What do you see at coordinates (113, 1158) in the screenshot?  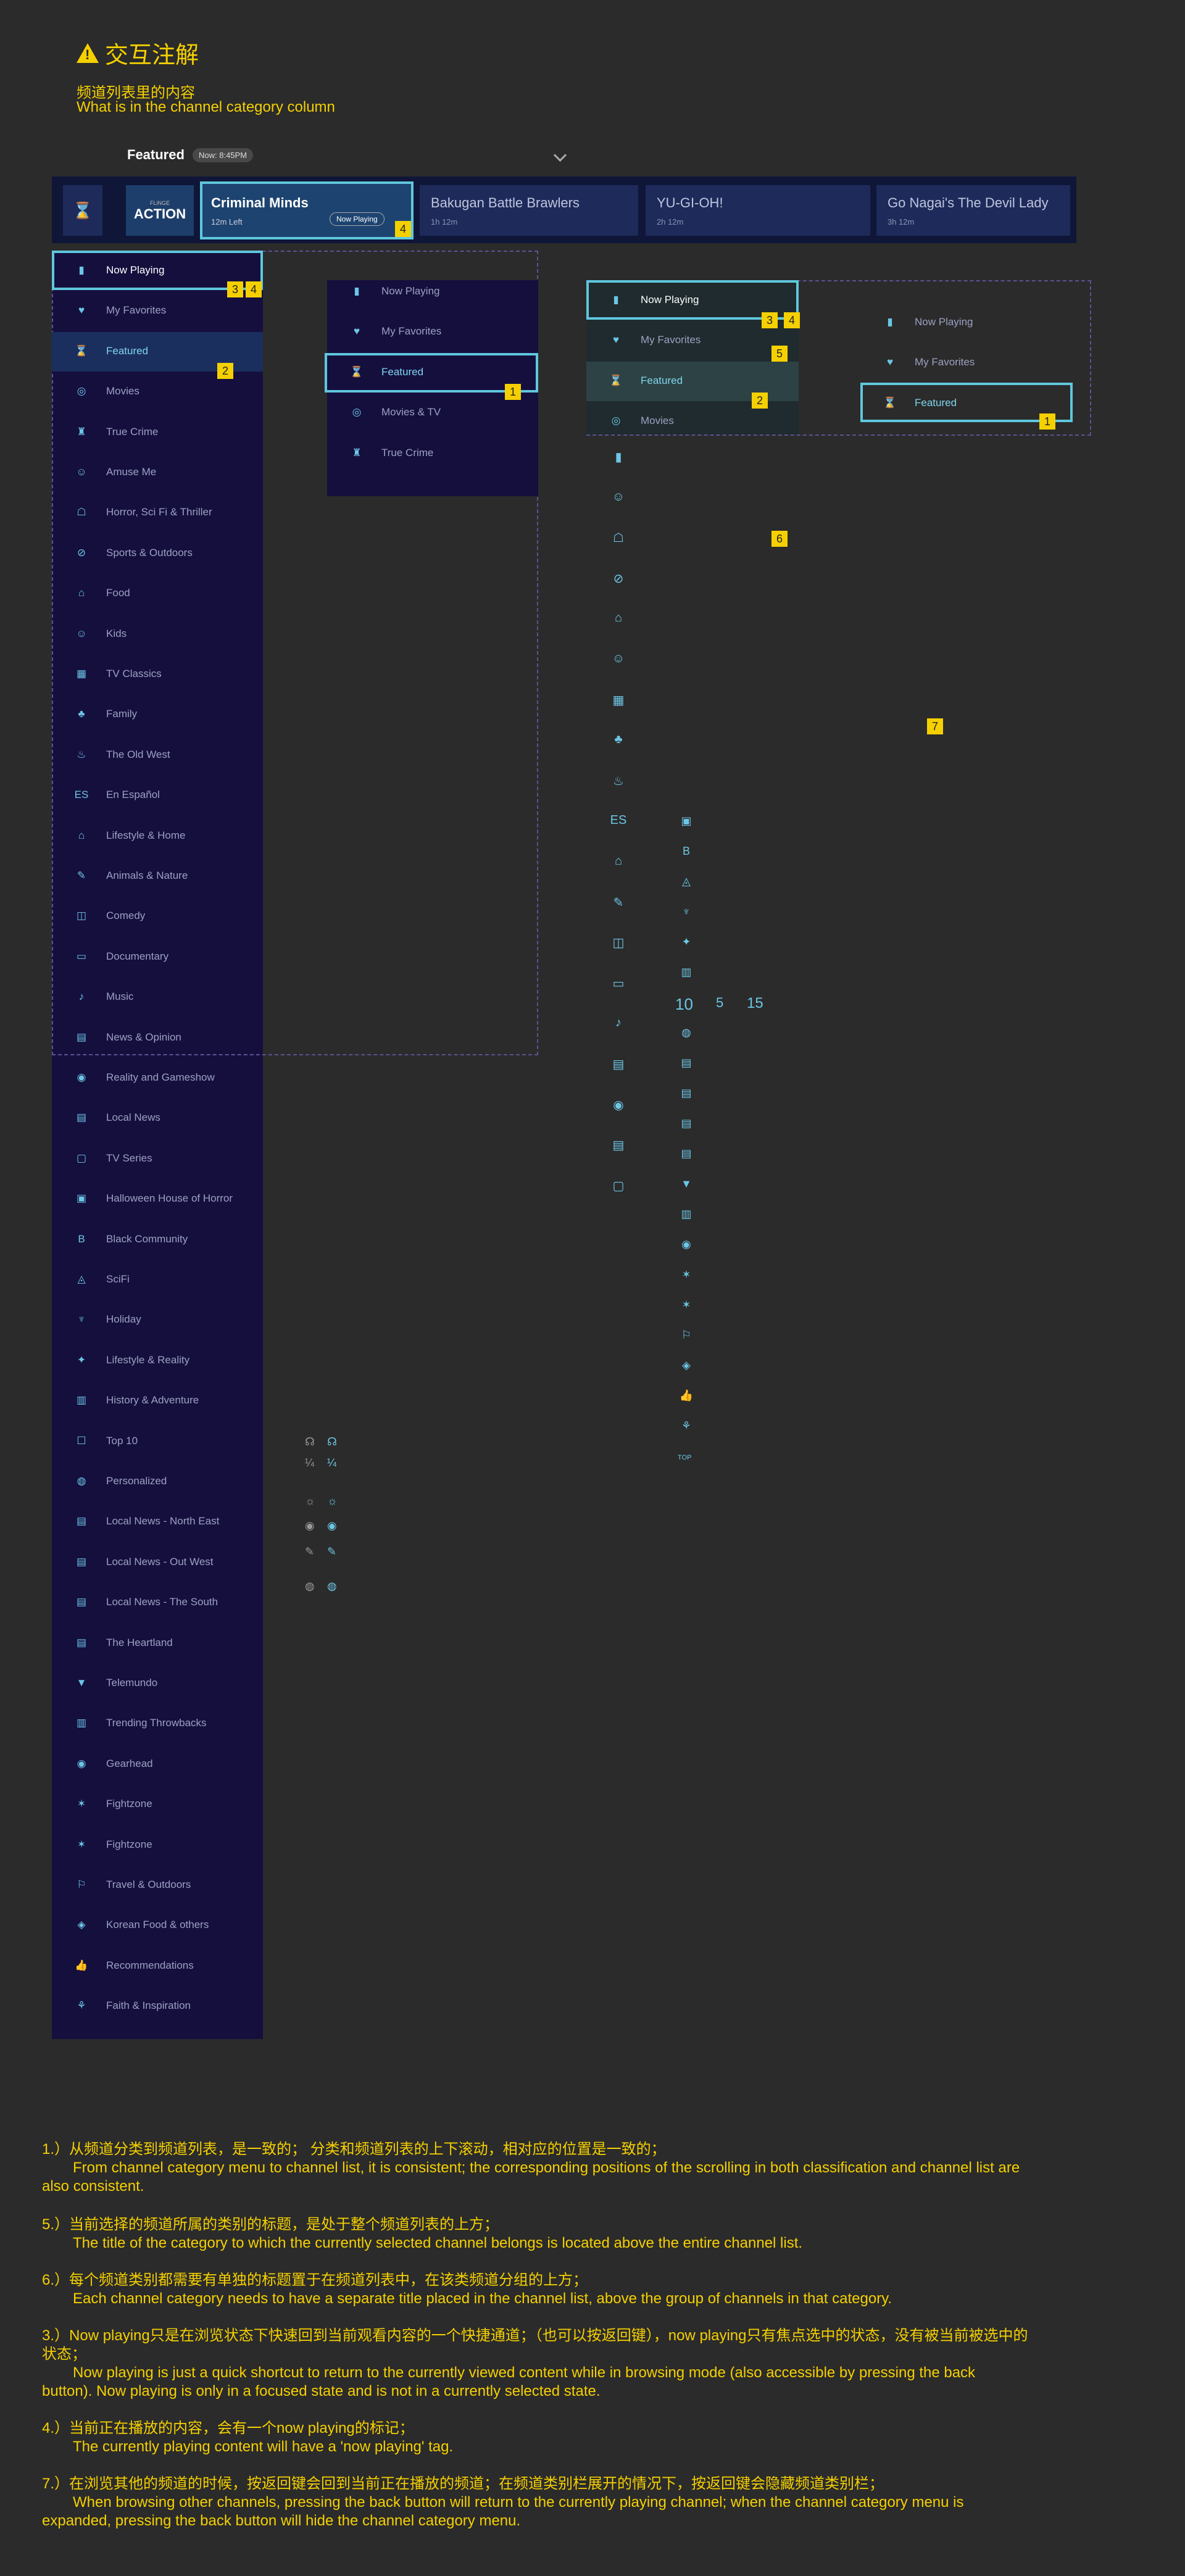 I see `category-item: ▢ TV Series` at bounding box center [113, 1158].